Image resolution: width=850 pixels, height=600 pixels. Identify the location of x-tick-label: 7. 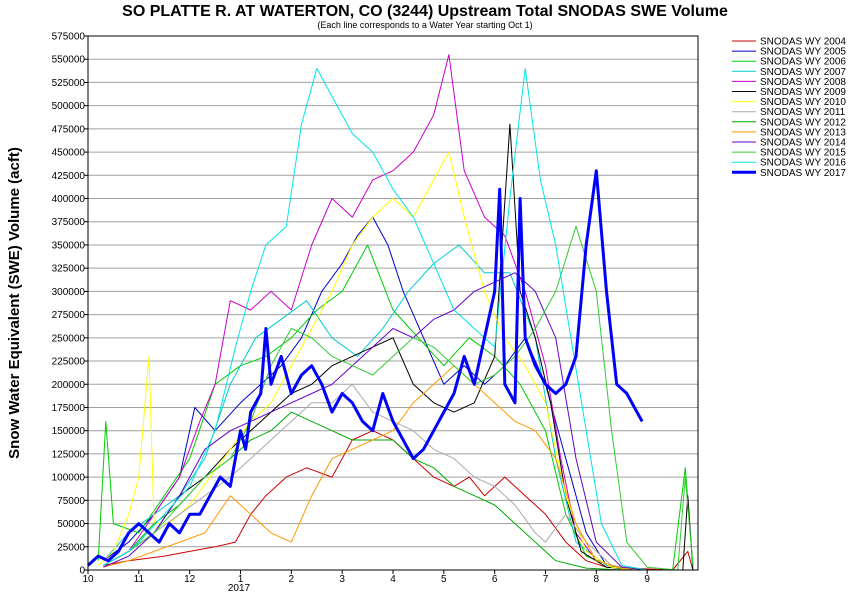
(546, 579).